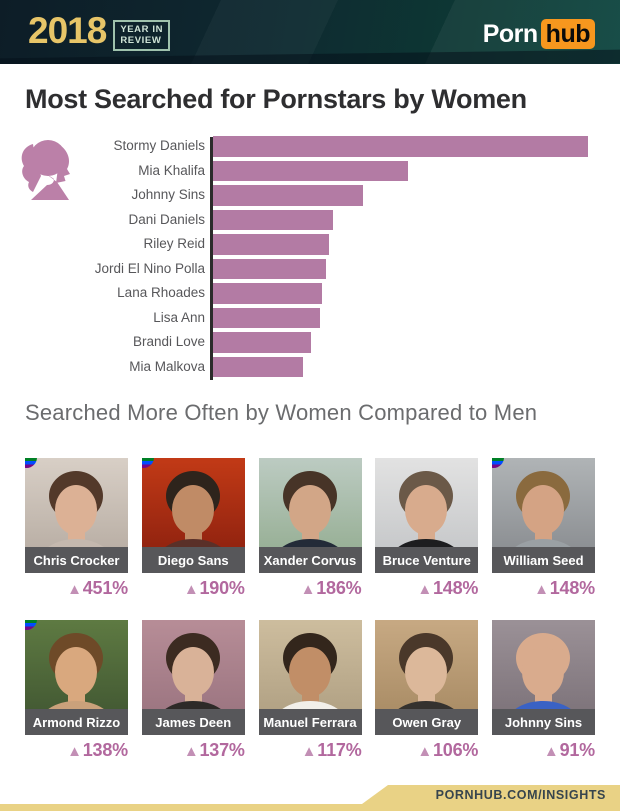 Image resolution: width=620 pixels, height=811 pixels. Describe the element at coordinates (159, 146) in the screenshot. I see `bar-label: Stormy Daniels` at that location.